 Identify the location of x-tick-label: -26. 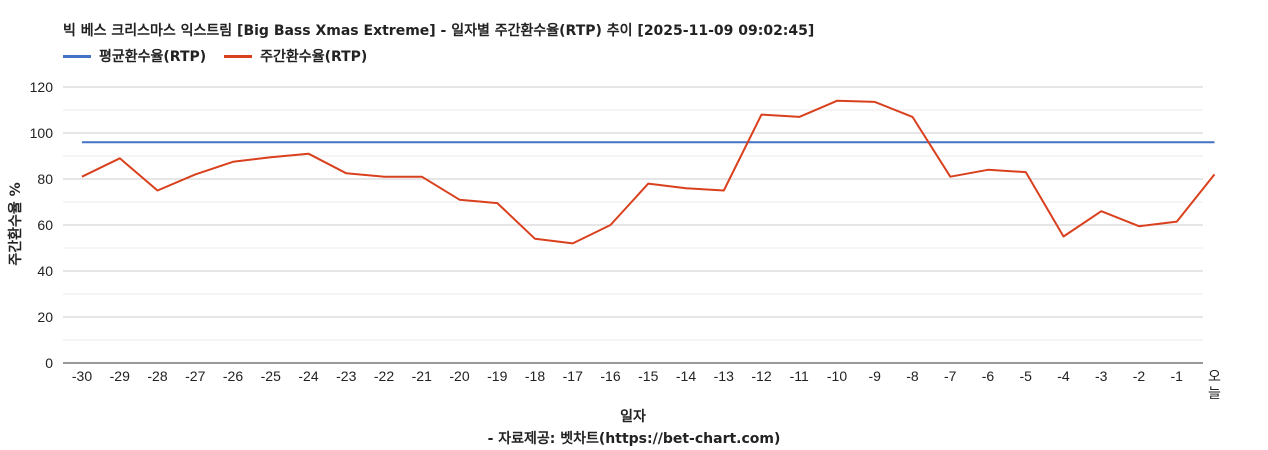
(233, 376).